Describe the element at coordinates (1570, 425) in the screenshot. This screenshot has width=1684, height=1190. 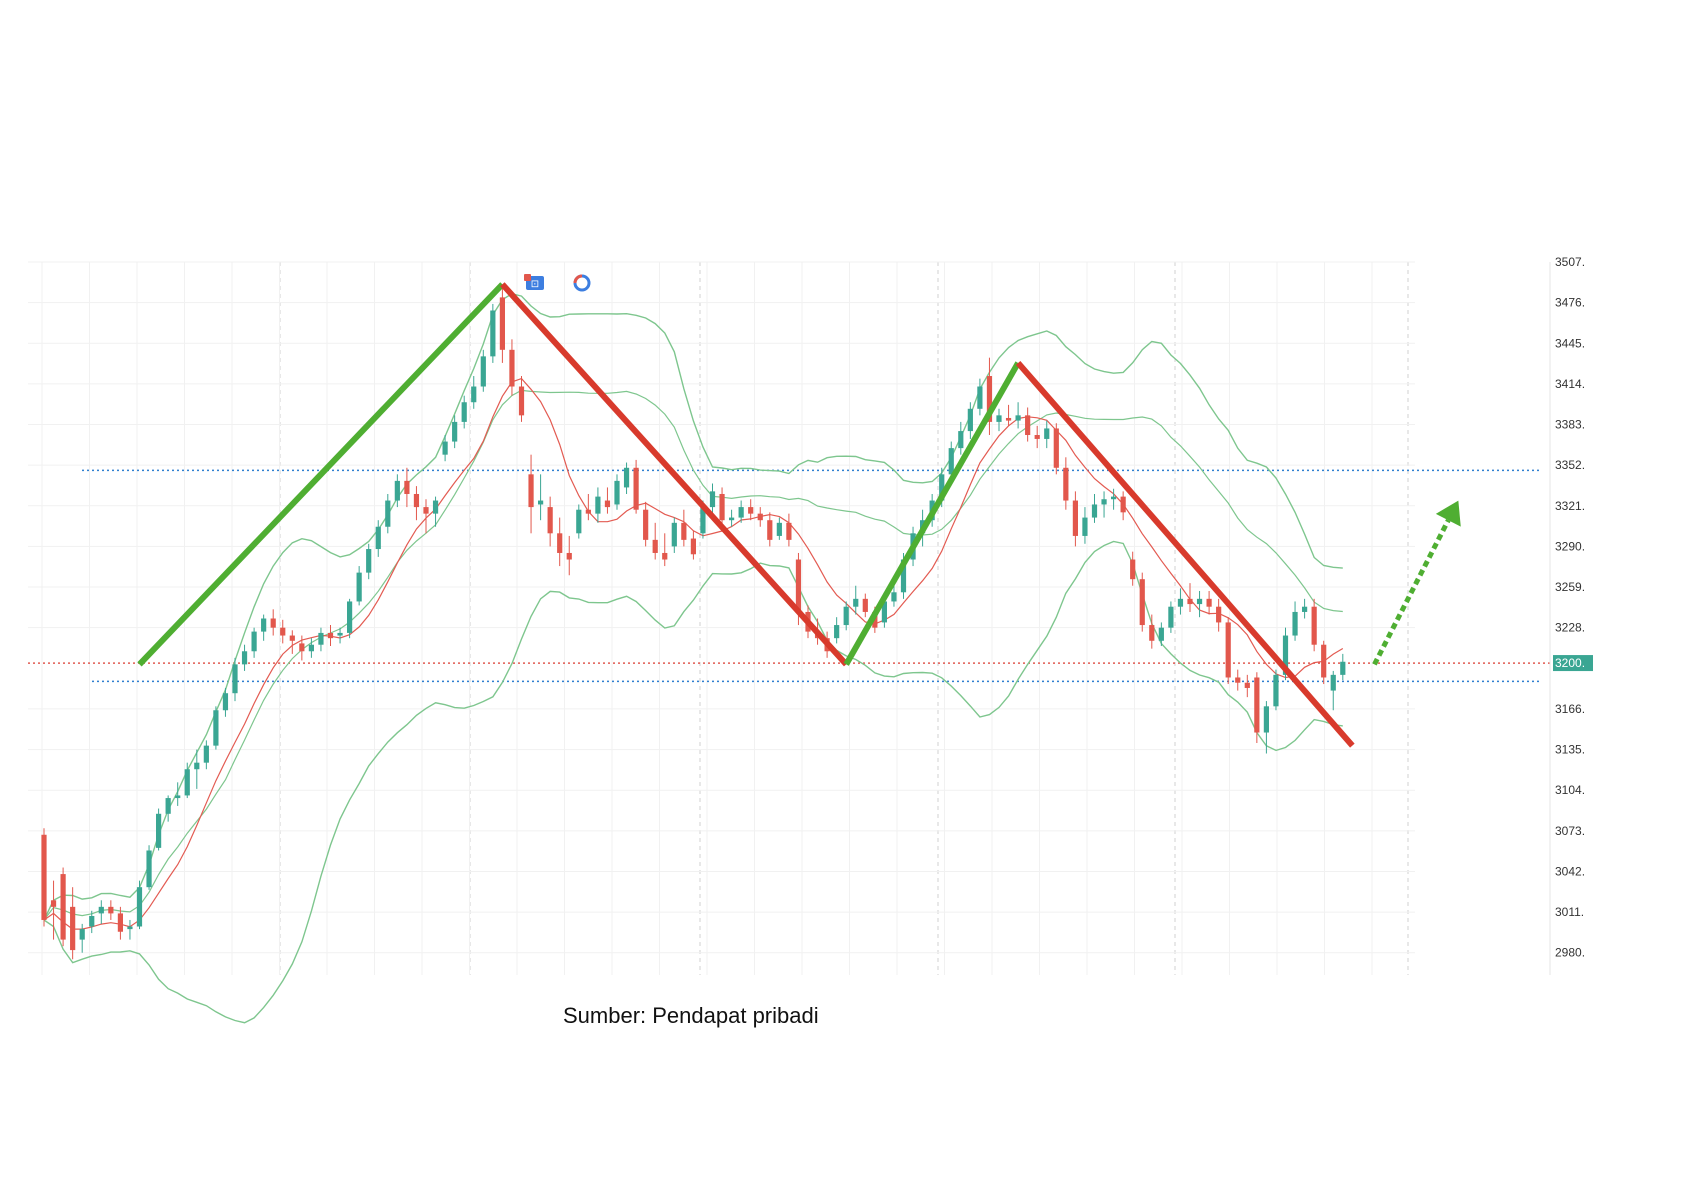
I see `price-tick-label: 3383.` at that location.